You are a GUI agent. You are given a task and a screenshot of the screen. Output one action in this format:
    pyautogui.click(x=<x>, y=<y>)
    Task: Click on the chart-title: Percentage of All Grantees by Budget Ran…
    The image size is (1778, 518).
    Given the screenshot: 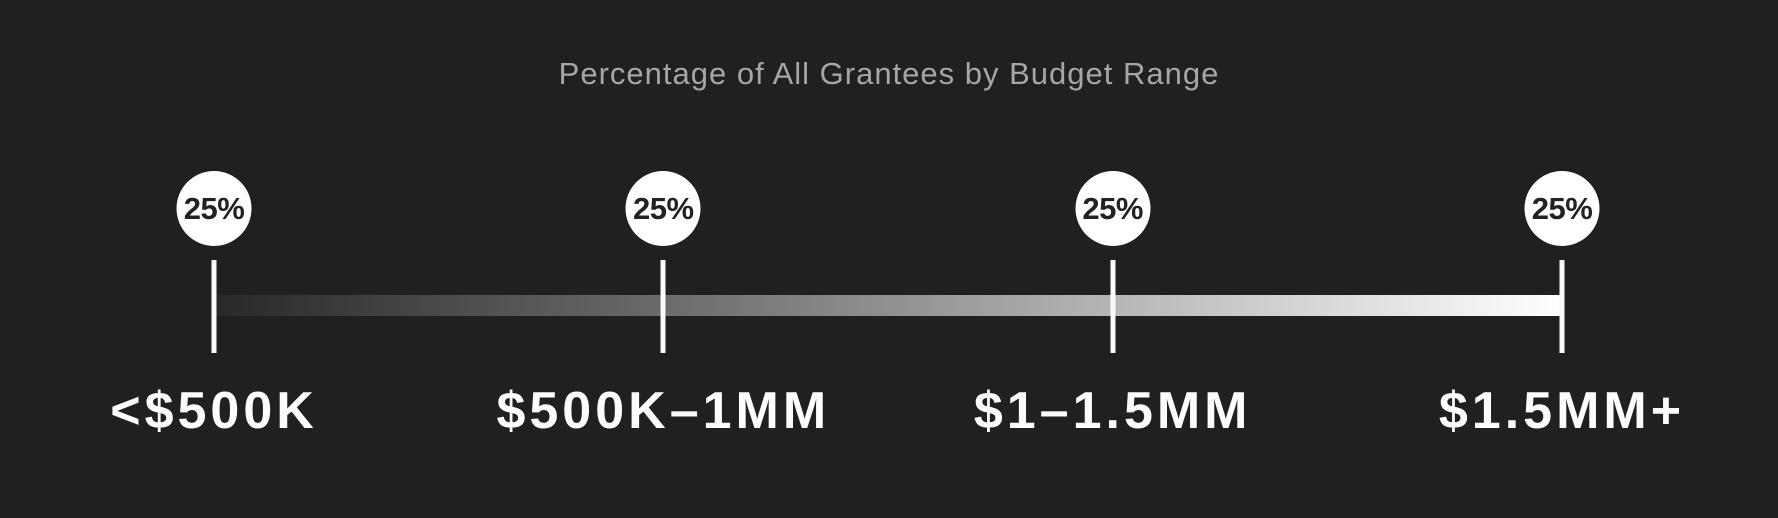 What is the action you would take?
    pyautogui.click(x=889, y=73)
    